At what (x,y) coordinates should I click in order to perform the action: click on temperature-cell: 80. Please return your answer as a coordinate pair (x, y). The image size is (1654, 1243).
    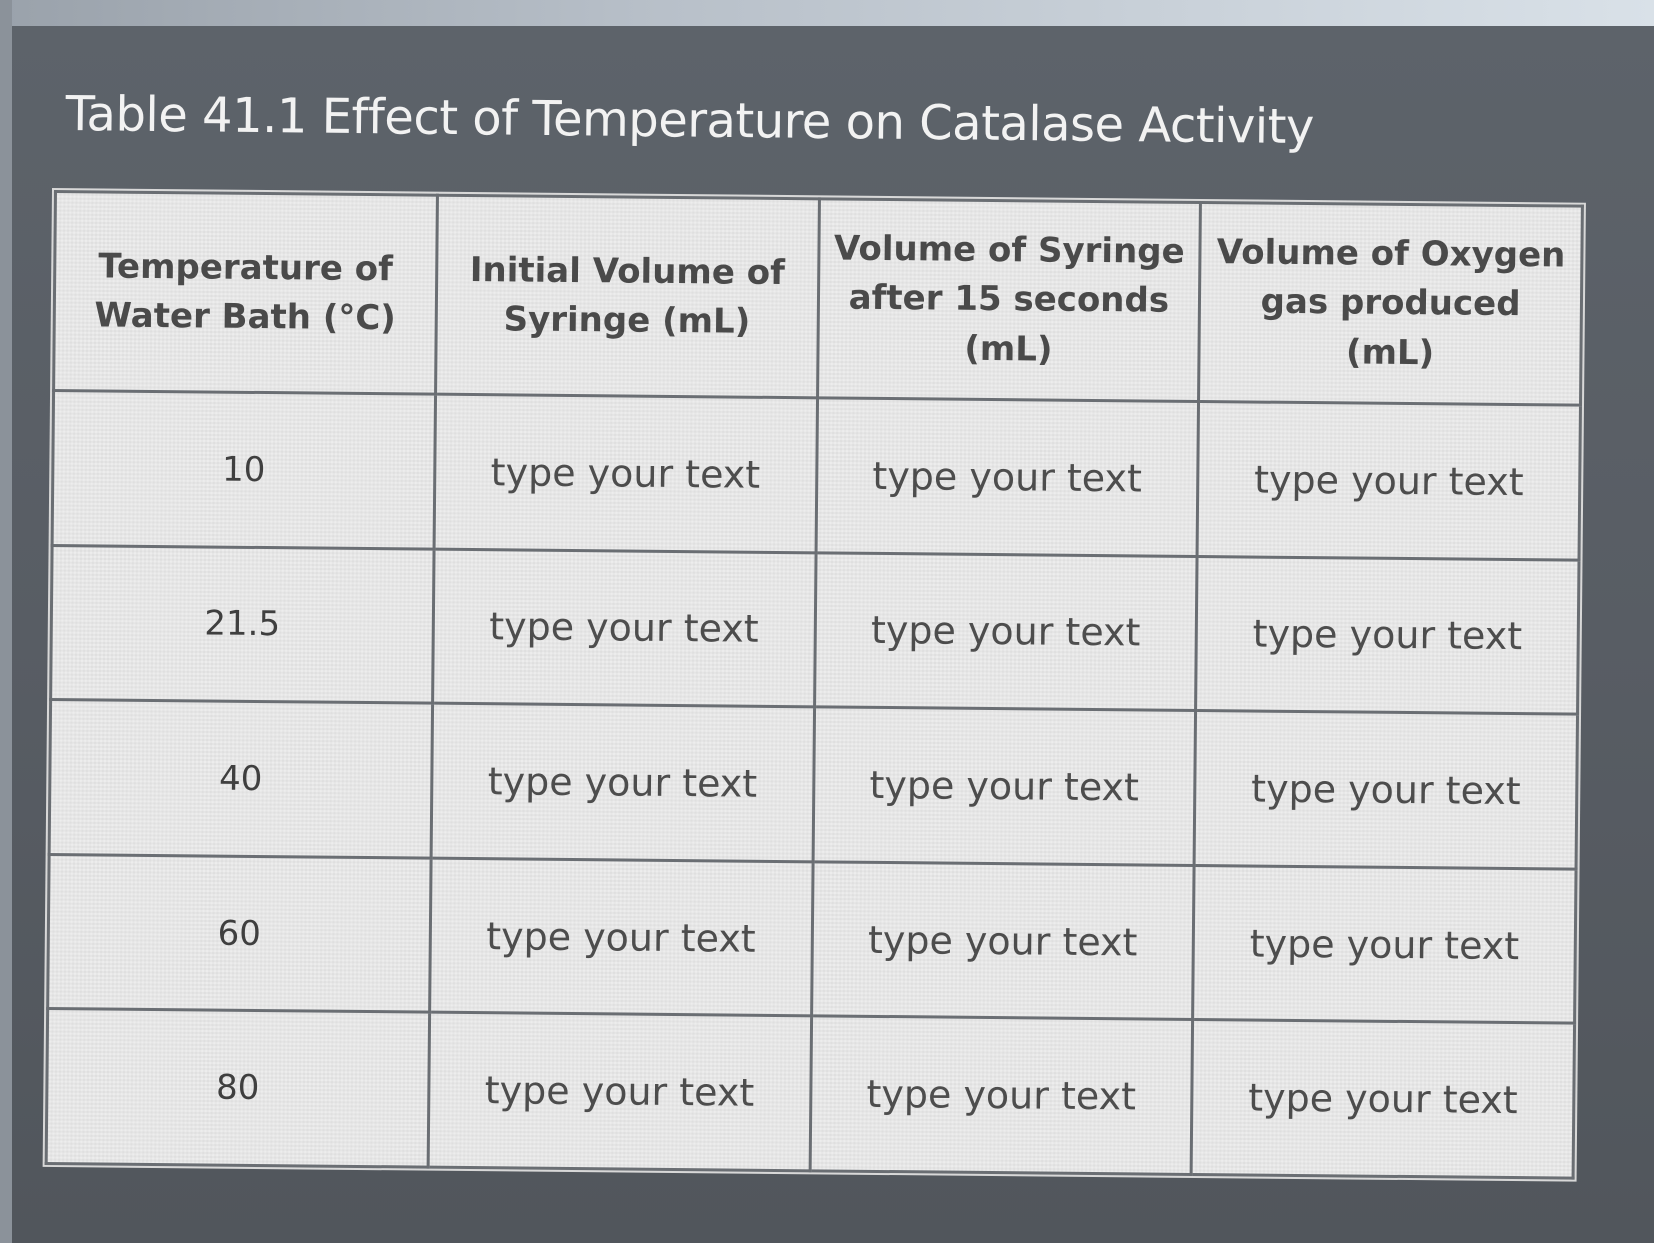
    Looking at the image, I should click on (238, 1088).